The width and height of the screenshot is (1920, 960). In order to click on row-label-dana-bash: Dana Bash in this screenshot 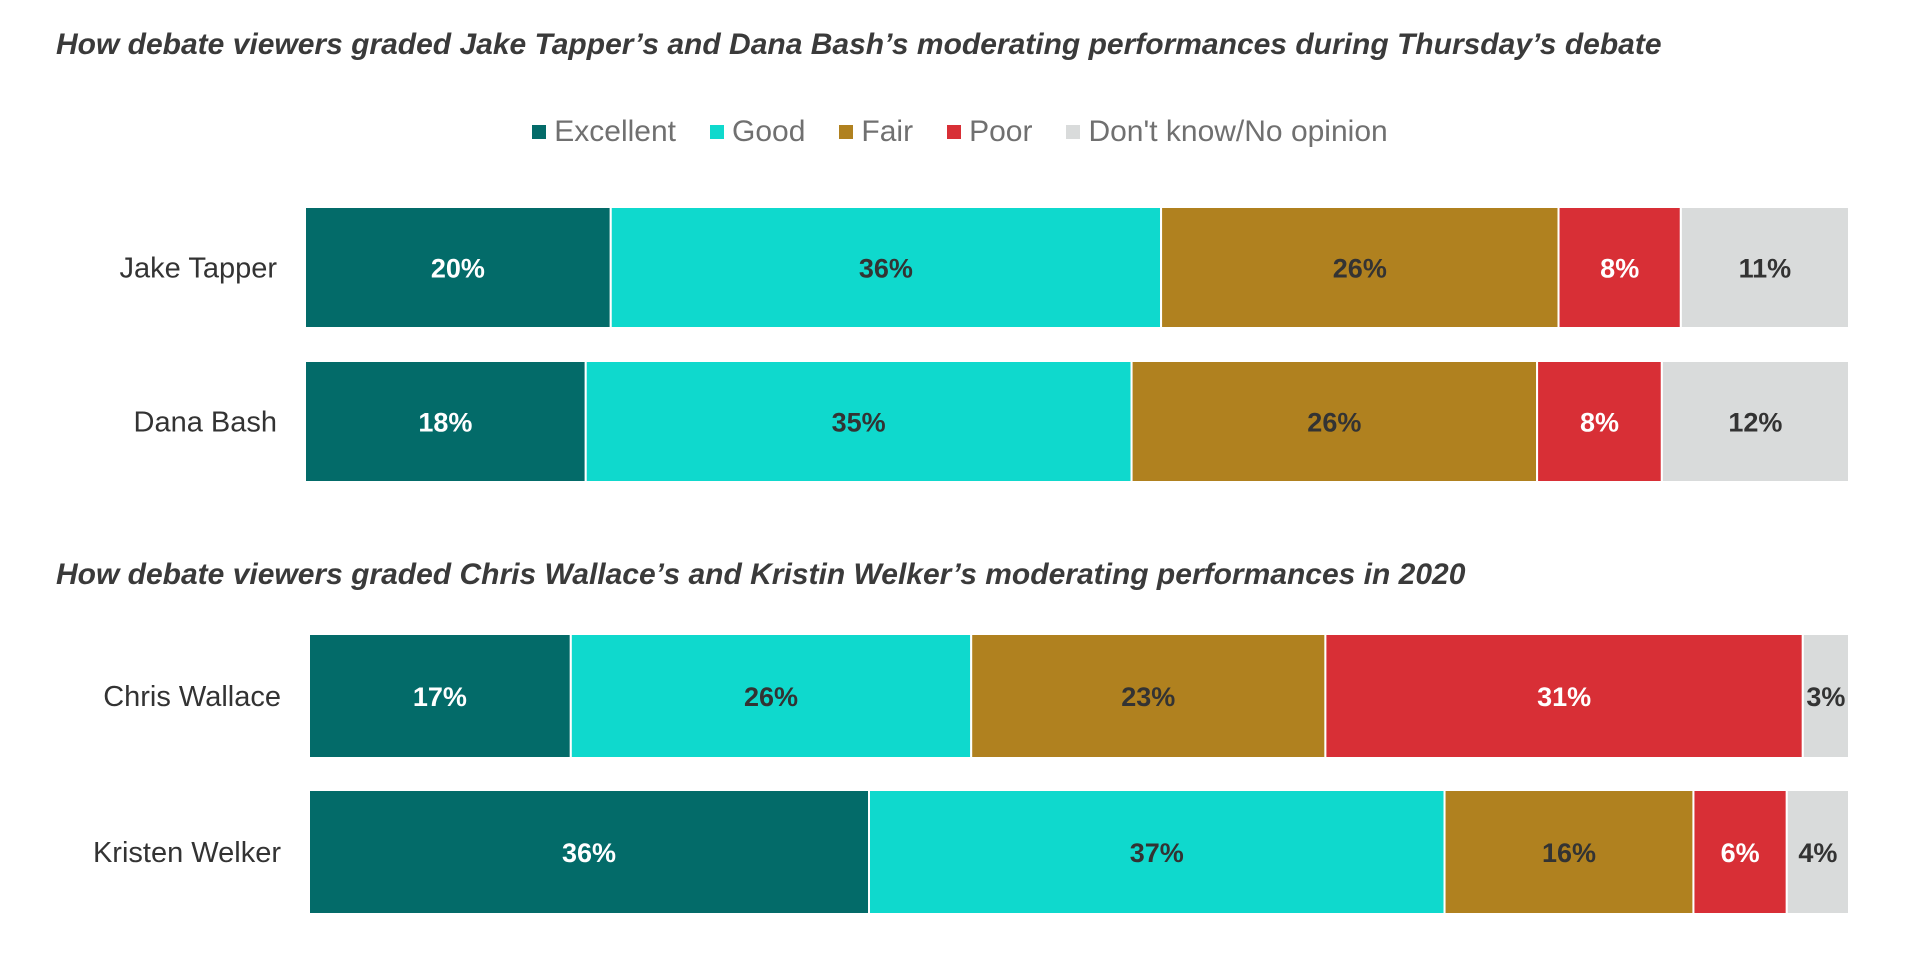, I will do `click(206, 423)`.